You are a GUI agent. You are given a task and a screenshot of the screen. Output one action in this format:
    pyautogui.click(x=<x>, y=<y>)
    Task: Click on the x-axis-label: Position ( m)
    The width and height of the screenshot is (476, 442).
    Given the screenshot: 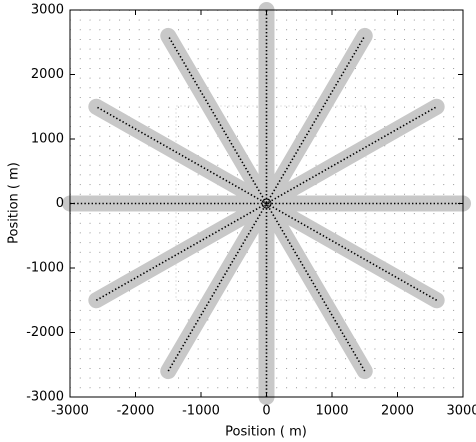 What is the action you would take?
    pyautogui.click(x=266, y=432)
    